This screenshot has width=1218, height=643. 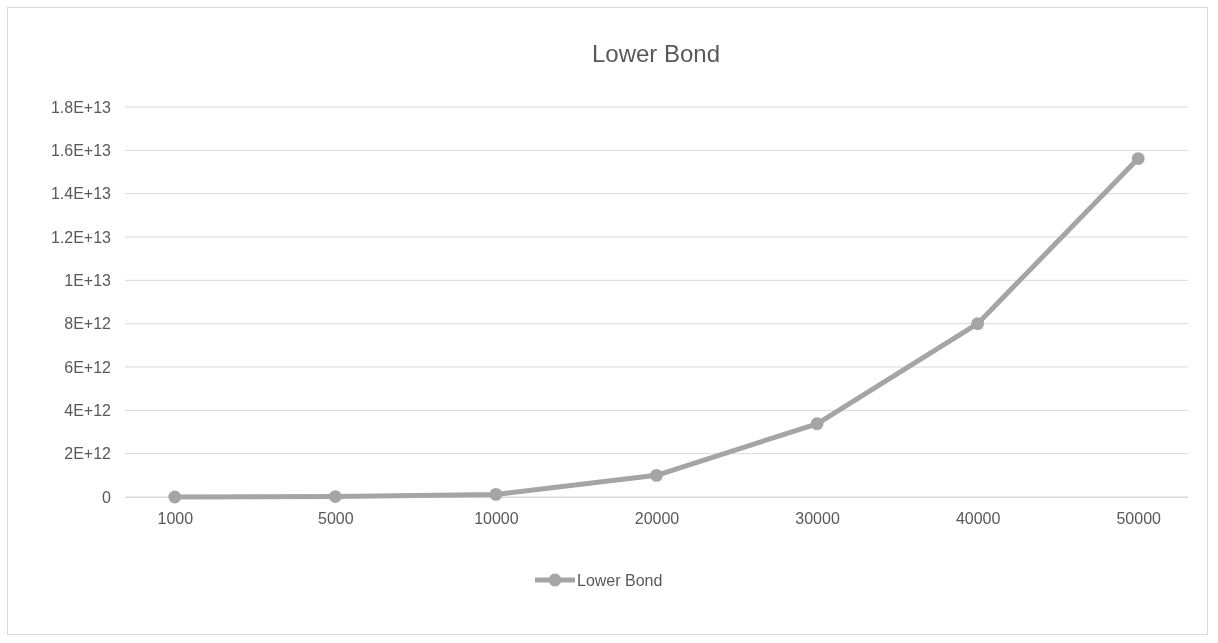 What do you see at coordinates (107, 497) in the screenshot?
I see `y-tick-label: 0` at bounding box center [107, 497].